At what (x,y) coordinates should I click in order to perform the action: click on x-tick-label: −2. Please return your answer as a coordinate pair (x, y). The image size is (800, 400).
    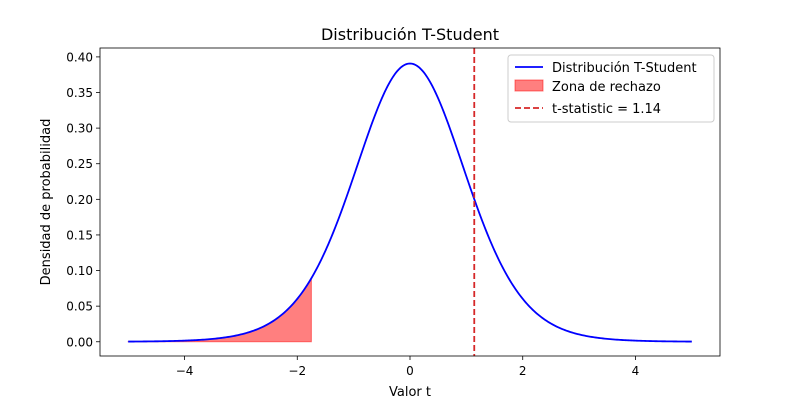
    Looking at the image, I should click on (297, 371).